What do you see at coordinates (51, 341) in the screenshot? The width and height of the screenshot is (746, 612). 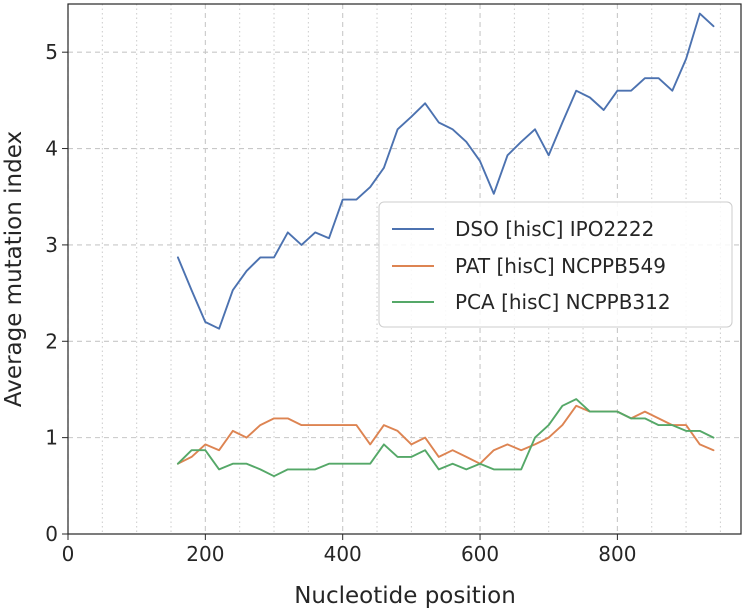 I see `y-tick-label: 2` at bounding box center [51, 341].